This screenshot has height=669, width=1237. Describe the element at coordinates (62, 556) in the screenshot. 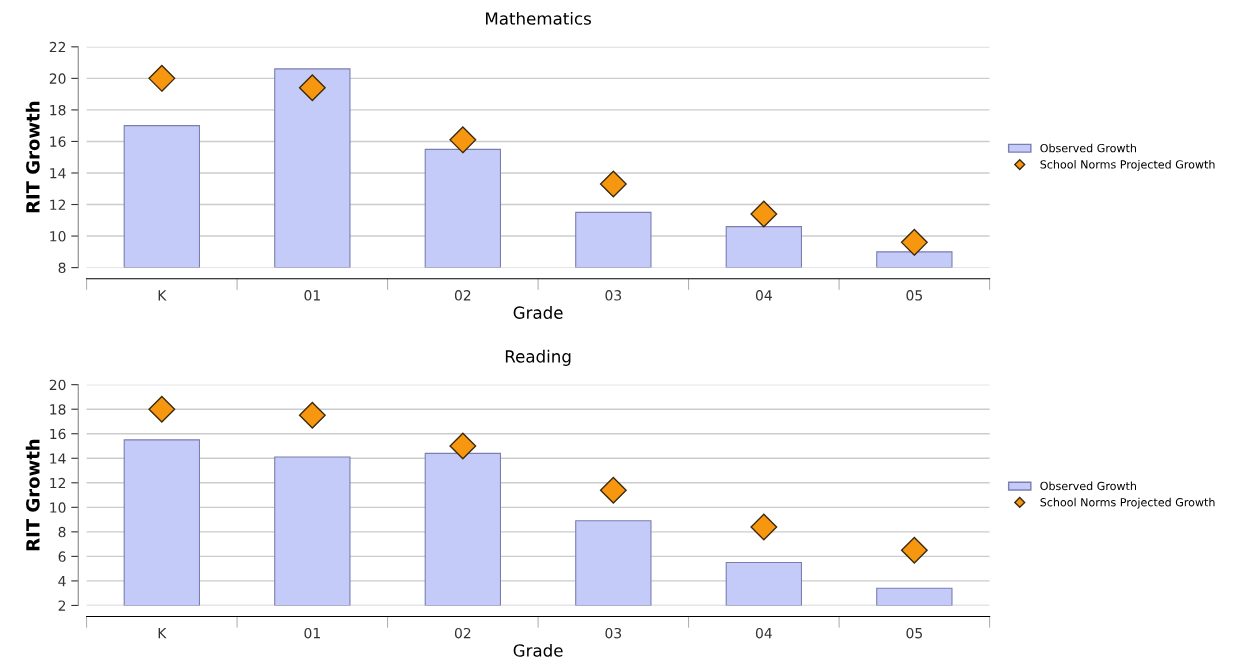

I see `y-tick-label: 6` at that location.